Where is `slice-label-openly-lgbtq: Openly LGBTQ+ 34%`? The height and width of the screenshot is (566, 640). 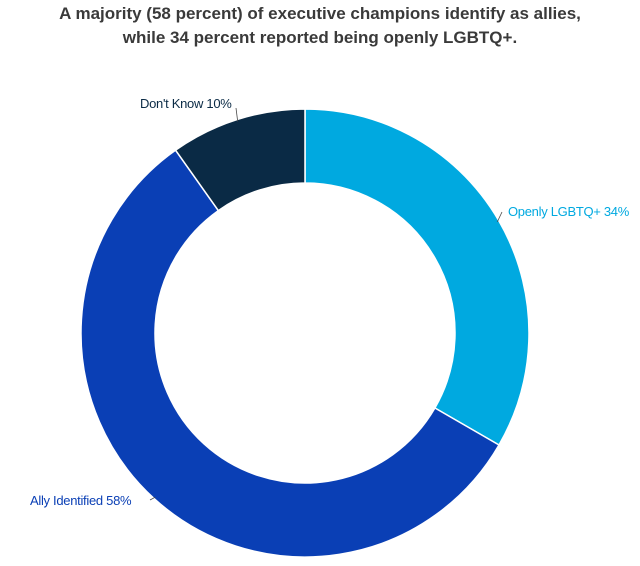 slice-label-openly-lgbtq: Openly LGBTQ+ 34% is located at coordinates (569, 211).